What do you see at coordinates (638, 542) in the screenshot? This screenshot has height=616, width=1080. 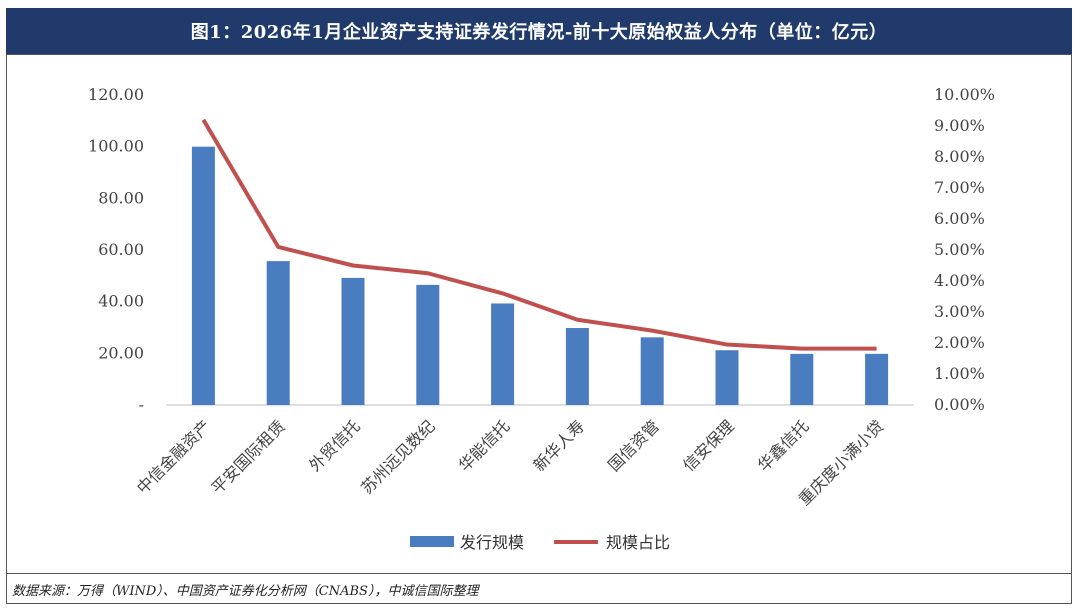 I see `legend-line-label: 规模占比` at bounding box center [638, 542].